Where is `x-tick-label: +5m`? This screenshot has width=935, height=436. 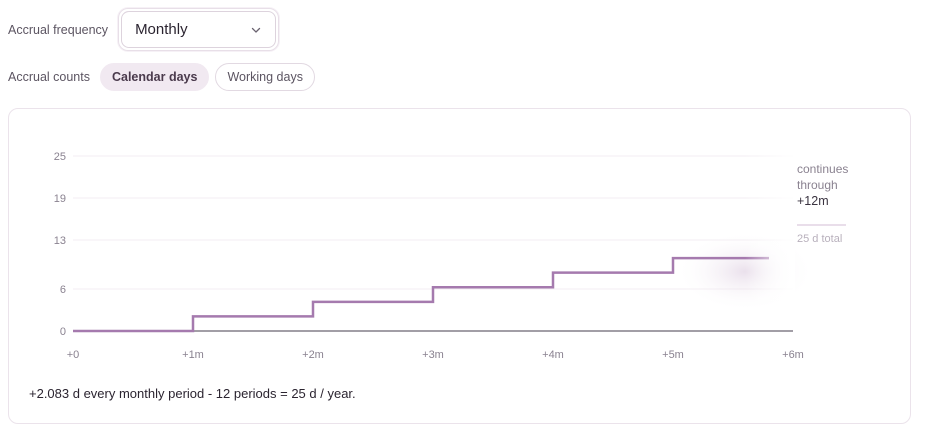
x-tick-label: +5m is located at coordinates (673, 355).